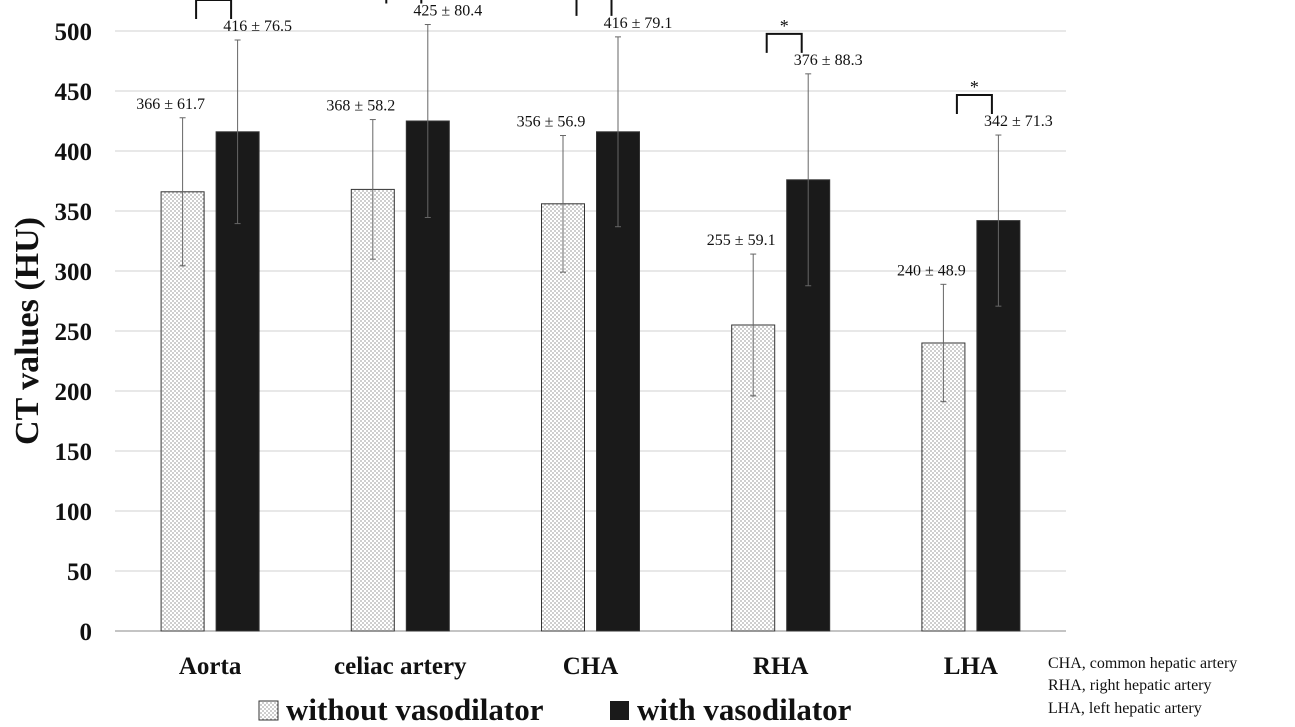  What do you see at coordinates (74, 152) in the screenshot?
I see `y-tick-label: 400` at bounding box center [74, 152].